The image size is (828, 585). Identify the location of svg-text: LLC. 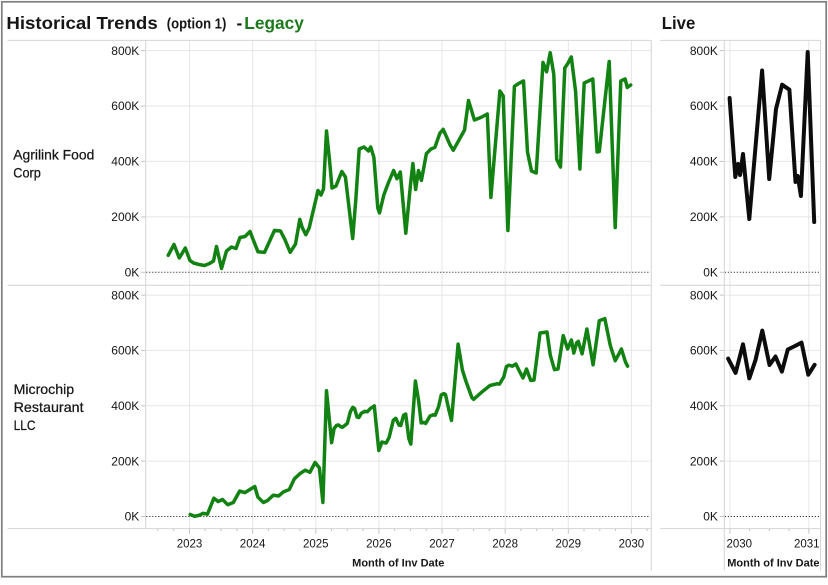
(25, 425).